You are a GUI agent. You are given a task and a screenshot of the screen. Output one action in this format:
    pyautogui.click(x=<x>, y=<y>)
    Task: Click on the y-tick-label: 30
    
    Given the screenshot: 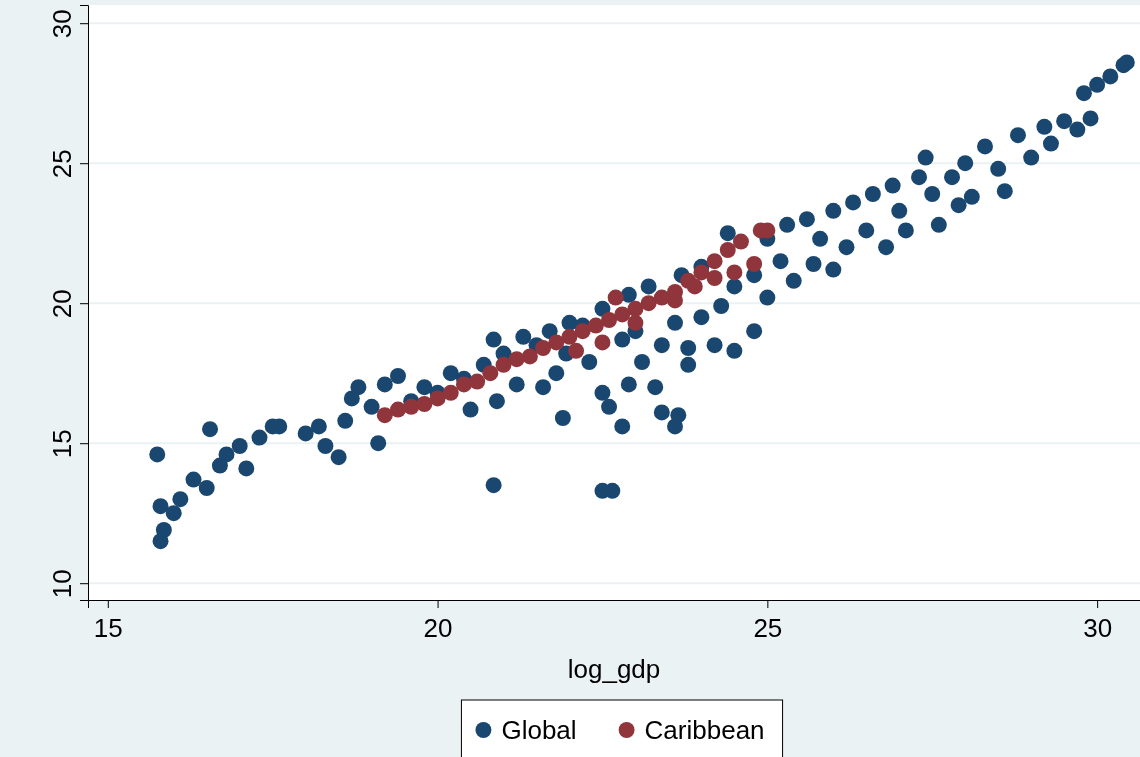 What is the action you would take?
    pyautogui.click(x=62, y=24)
    